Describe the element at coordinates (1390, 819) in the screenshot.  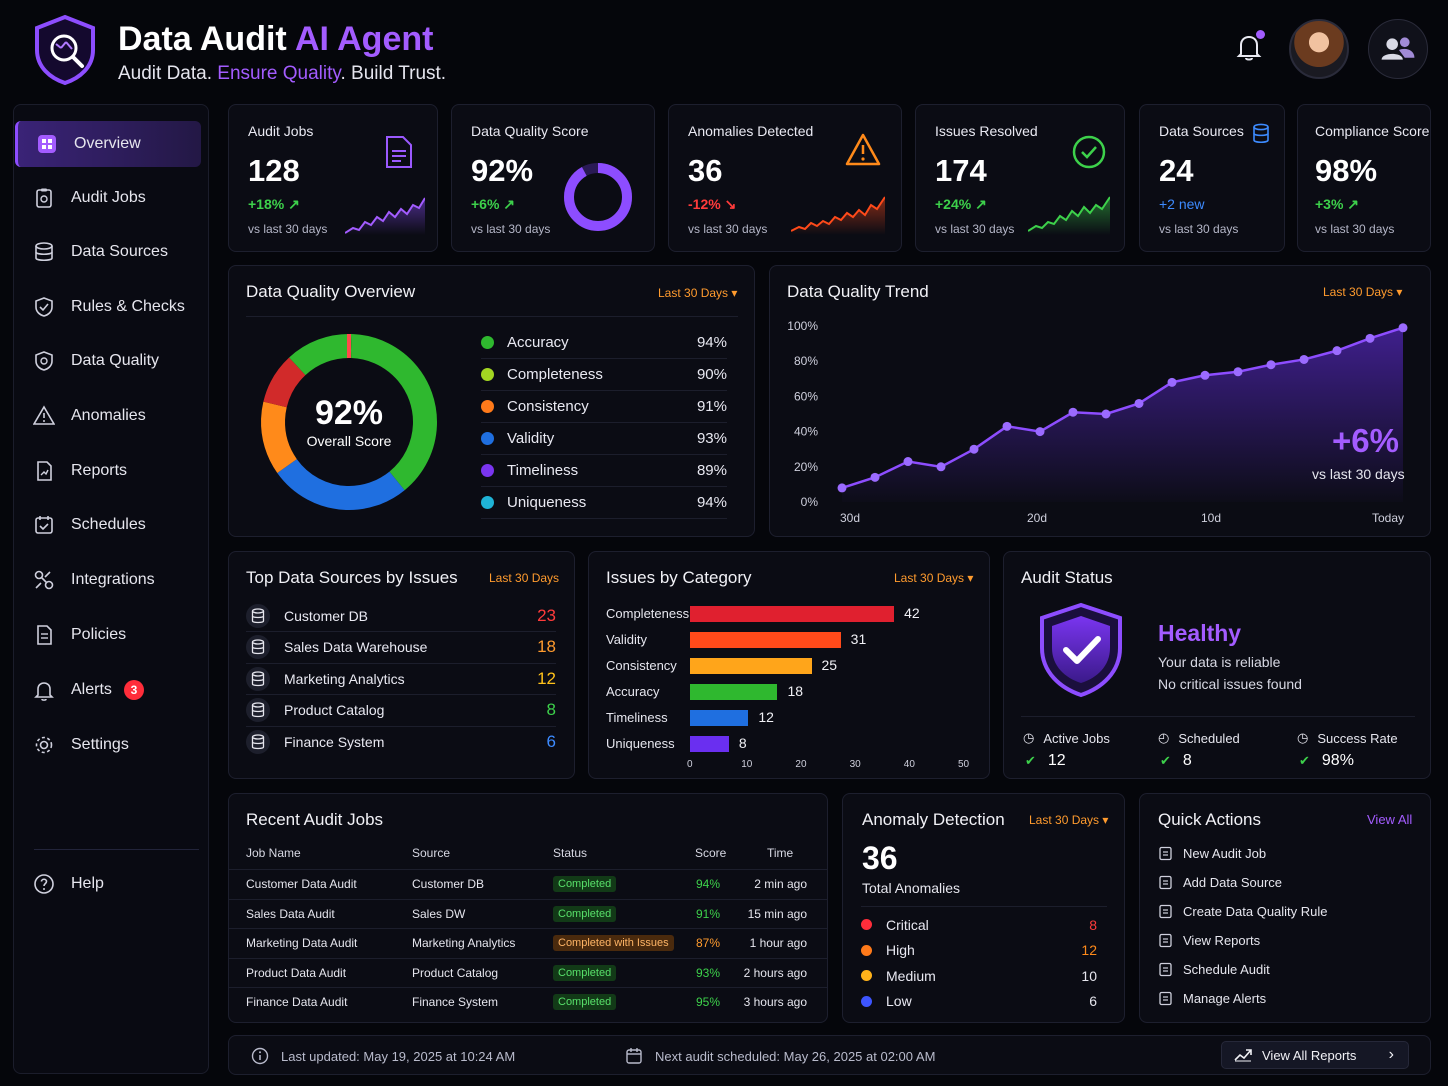
I see `view-all-link: View All` at that location.